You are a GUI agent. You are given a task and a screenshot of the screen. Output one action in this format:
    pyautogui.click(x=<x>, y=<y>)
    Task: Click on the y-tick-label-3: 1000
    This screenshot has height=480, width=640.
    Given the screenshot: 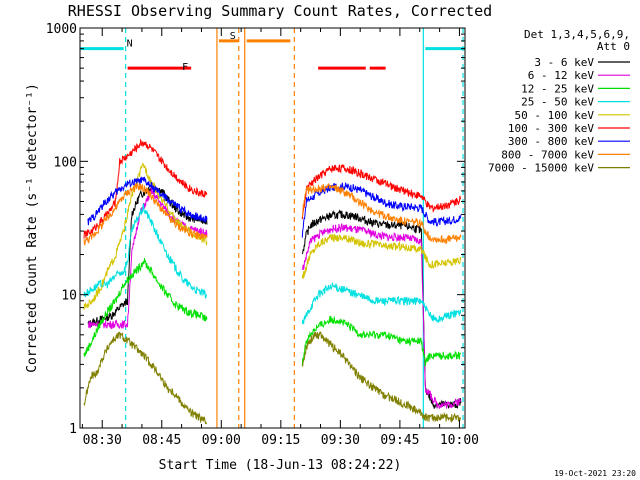 What is the action you would take?
    pyautogui.click(x=61, y=29)
    